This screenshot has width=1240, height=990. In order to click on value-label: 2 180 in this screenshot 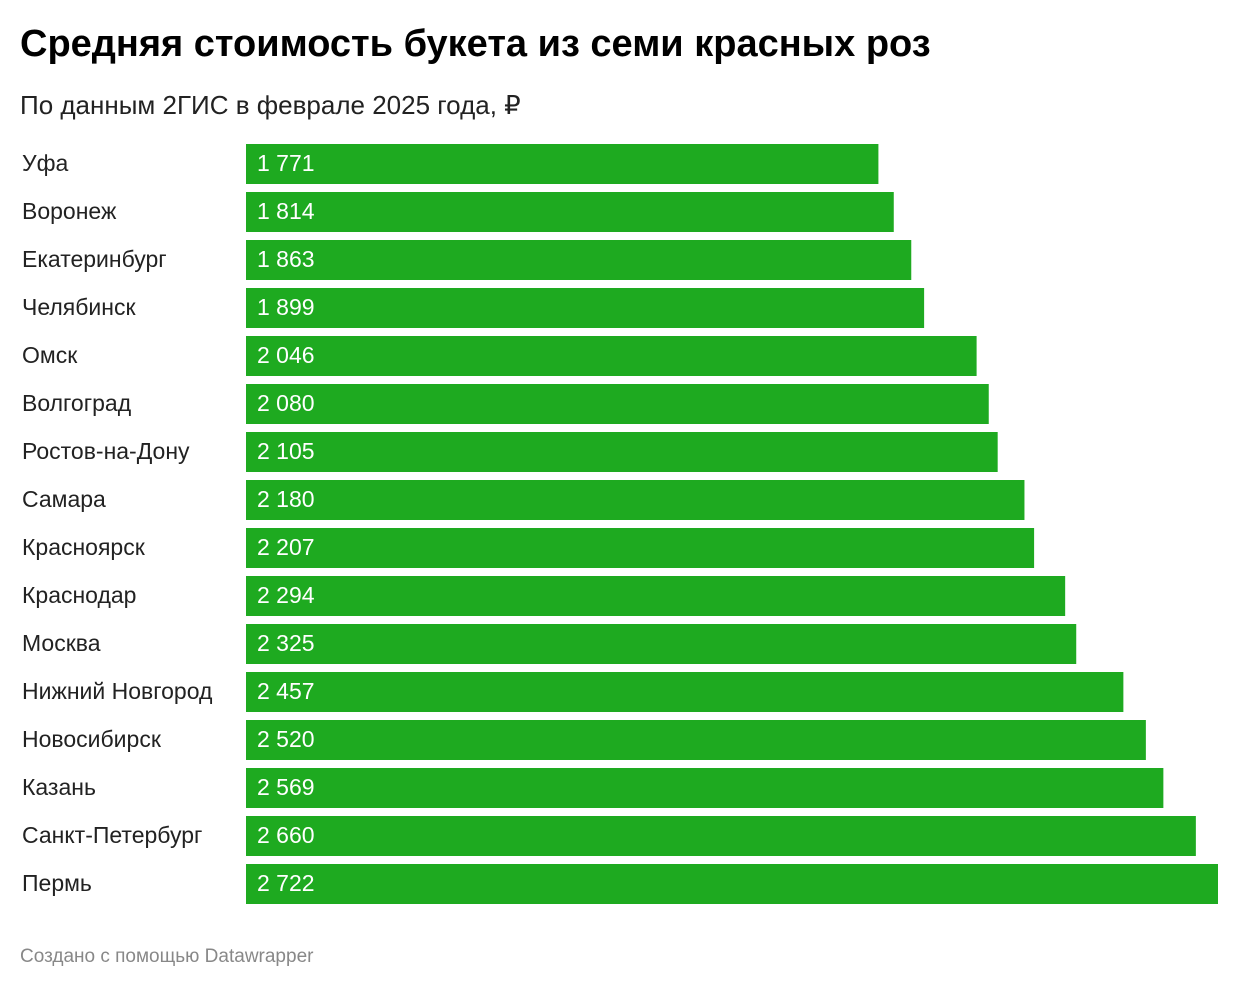, I will do `click(286, 499)`.